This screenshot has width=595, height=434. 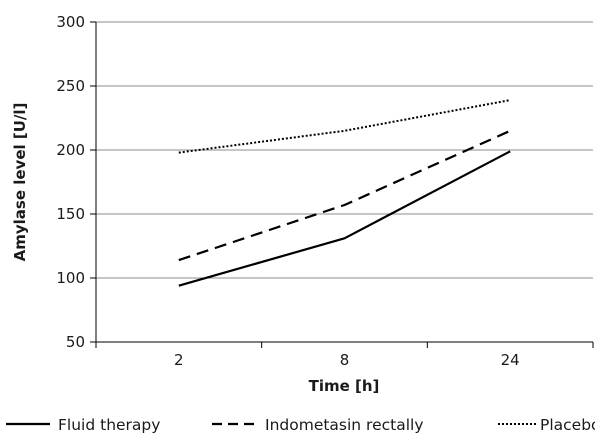 I want to click on y-tick-label: 100, so click(x=70, y=278).